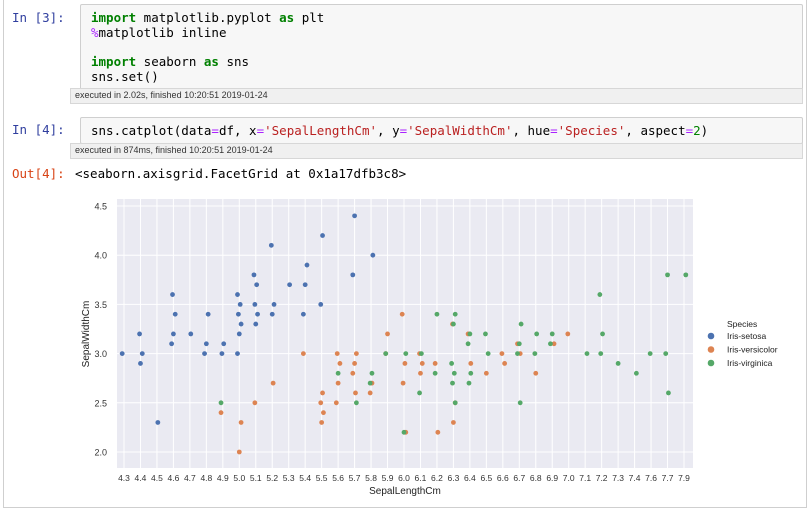 Image resolution: width=811 pixels, height=512 pixels. I want to click on code-line: import seaborn as sns, so click(170, 61).